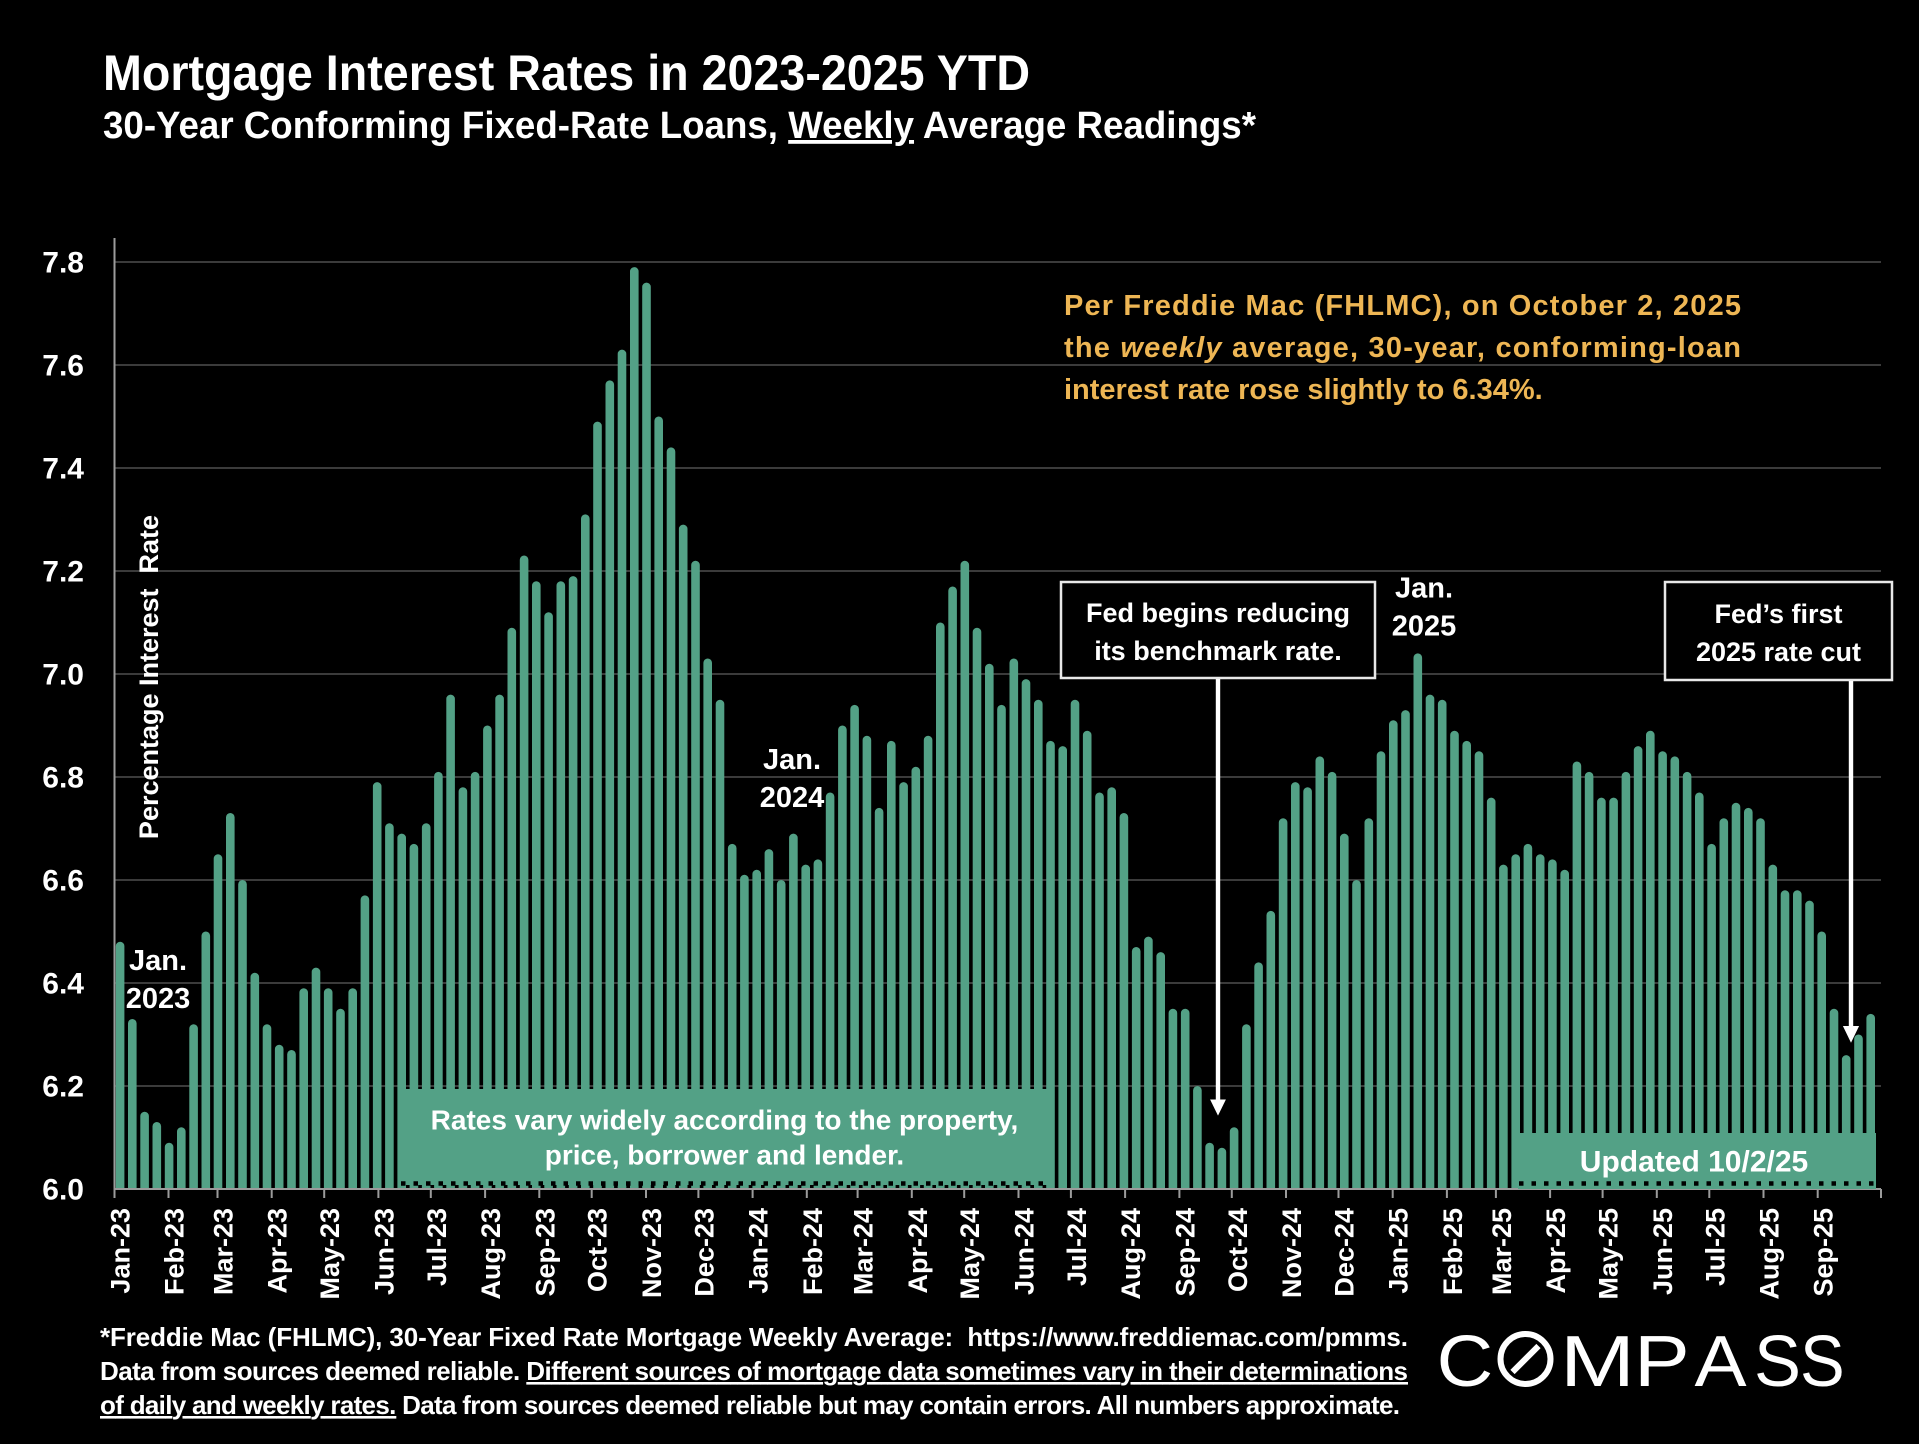  What do you see at coordinates (1824, 1252) in the screenshot?
I see `svg-text: Sep-25` at bounding box center [1824, 1252].